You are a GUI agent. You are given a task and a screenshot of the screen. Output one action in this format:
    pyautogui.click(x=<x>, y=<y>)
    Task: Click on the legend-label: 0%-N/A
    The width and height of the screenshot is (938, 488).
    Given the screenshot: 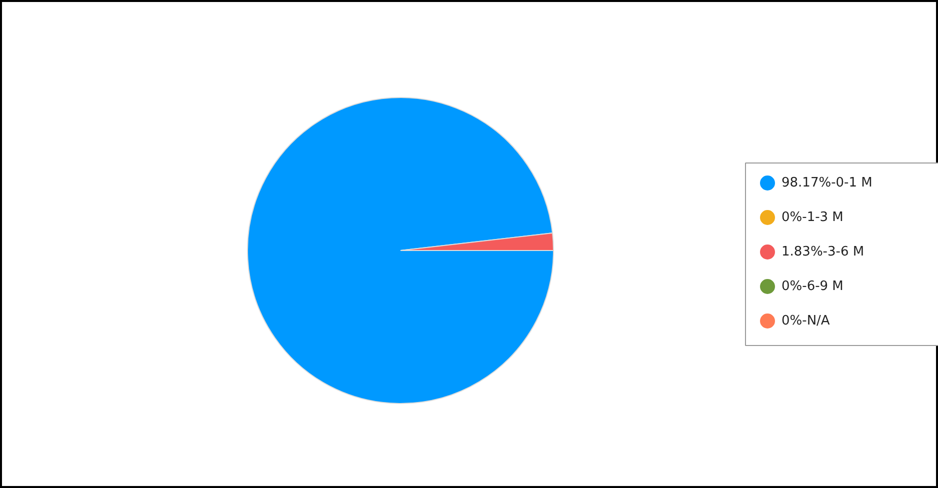 What is the action you would take?
    pyautogui.click(x=806, y=321)
    